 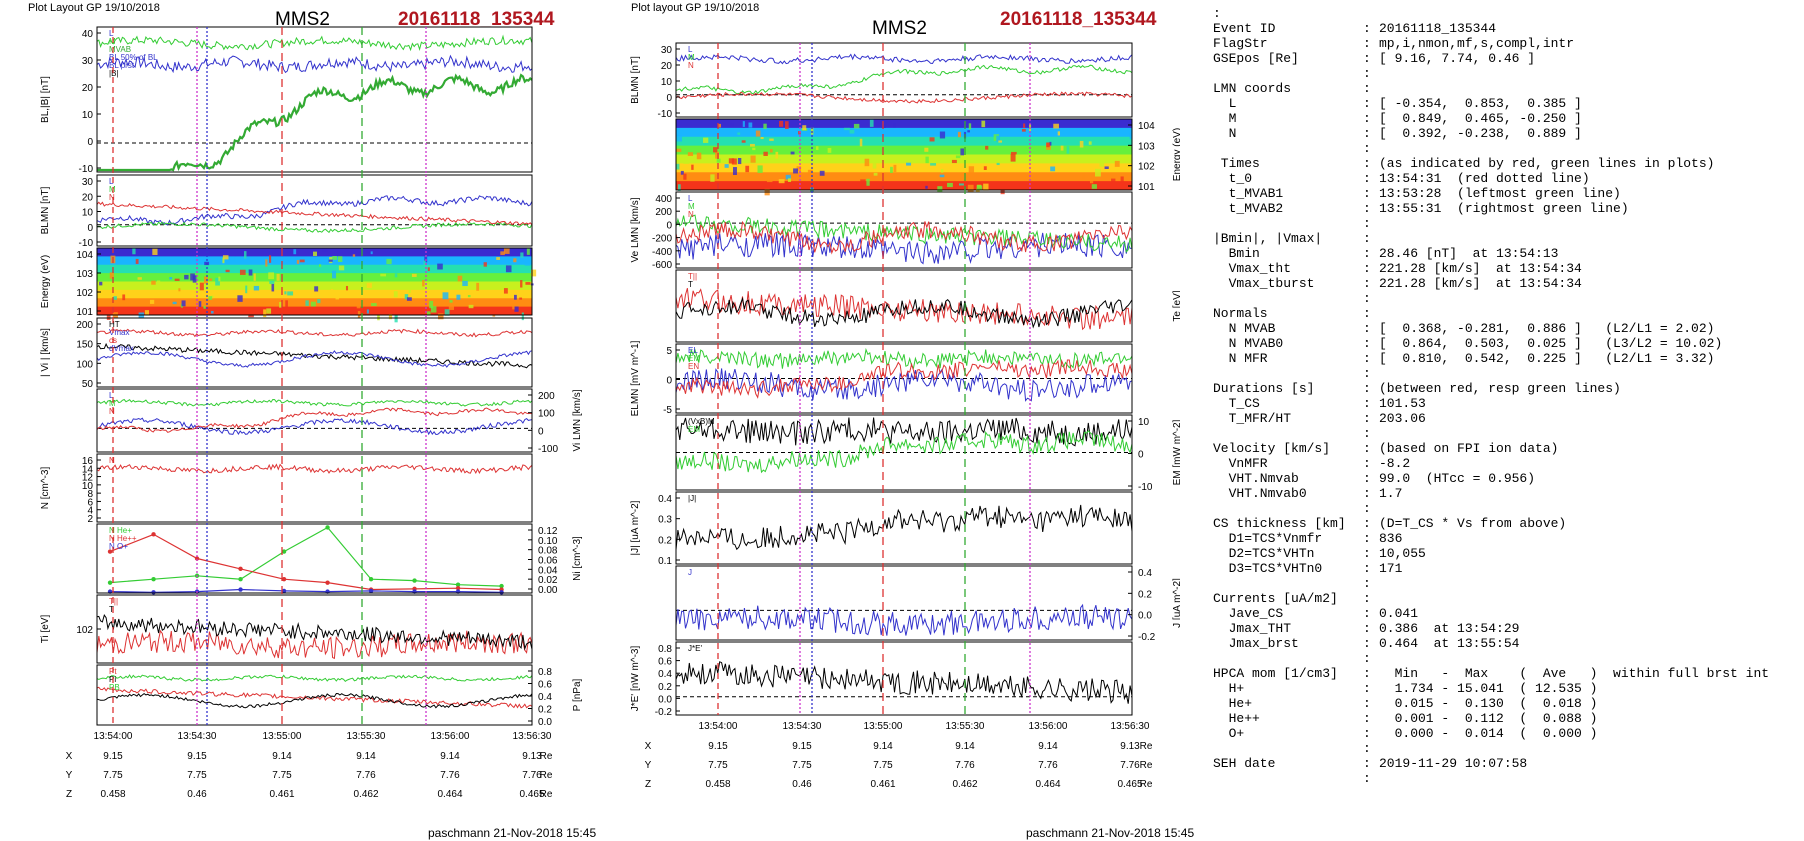 I want to click on legend-entry: |J|, so click(x=692, y=498).